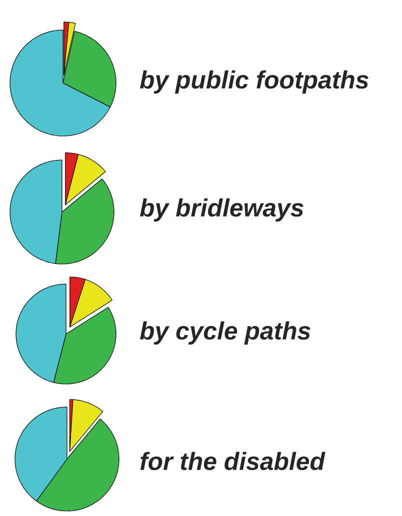  Describe the element at coordinates (222, 210) in the screenshot. I see `text: by bridleways` at that location.